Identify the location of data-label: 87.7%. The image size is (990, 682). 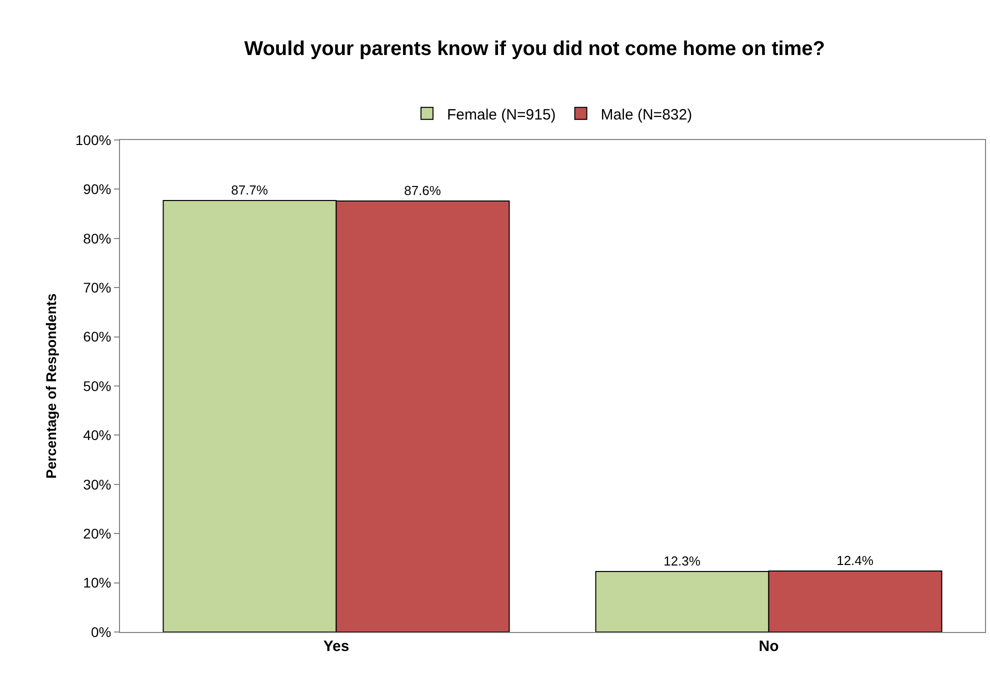
(249, 190).